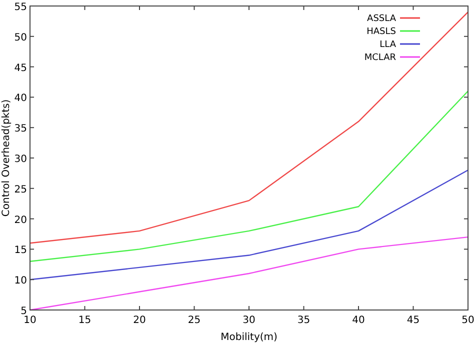 The image size is (474, 348). I want to click on y-tick-label: 10, so click(20, 281).